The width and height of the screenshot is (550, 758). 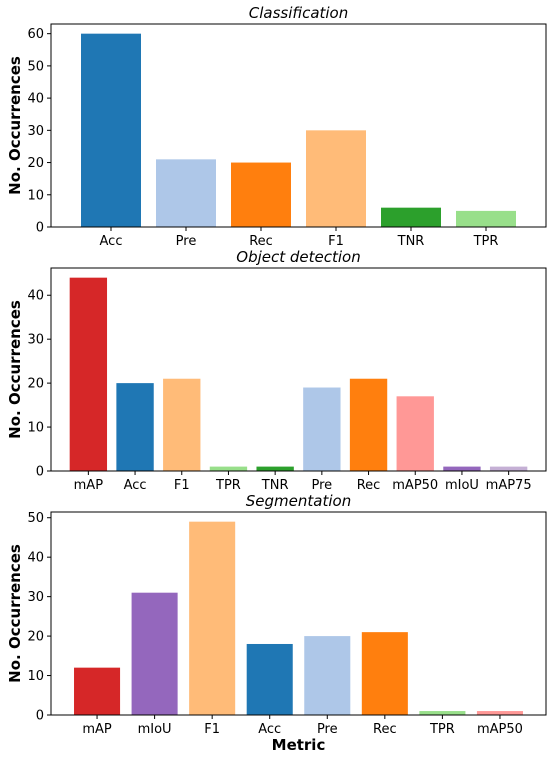 What do you see at coordinates (508, 468) in the screenshot?
I see `bar-map75` at bounding box center [508, 468].